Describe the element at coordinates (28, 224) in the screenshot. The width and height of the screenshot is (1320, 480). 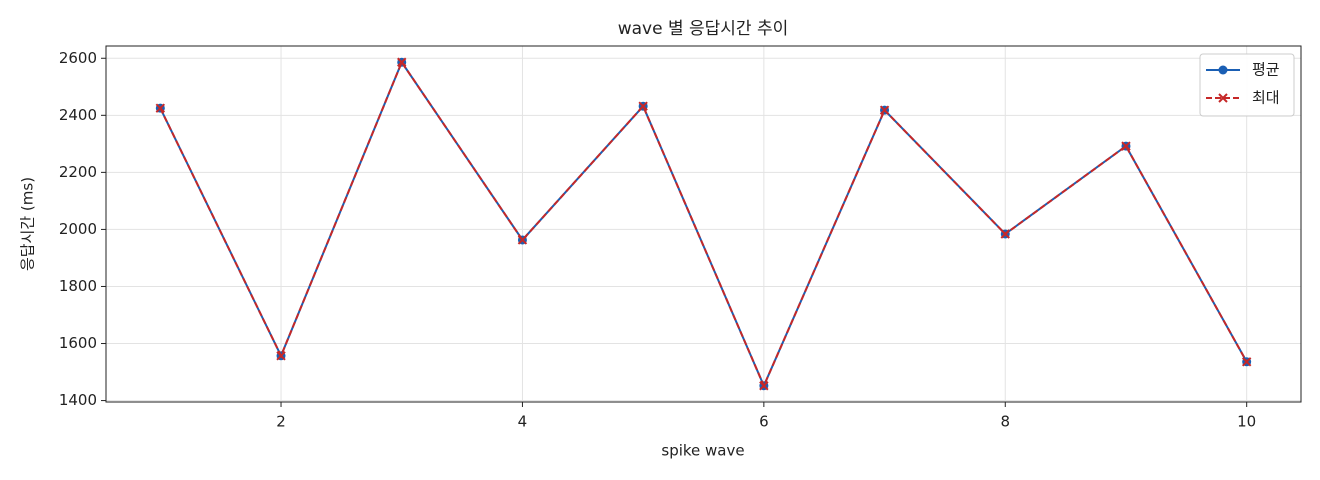
I see `y-axis-label: 응답시간 (ms)` at that location.